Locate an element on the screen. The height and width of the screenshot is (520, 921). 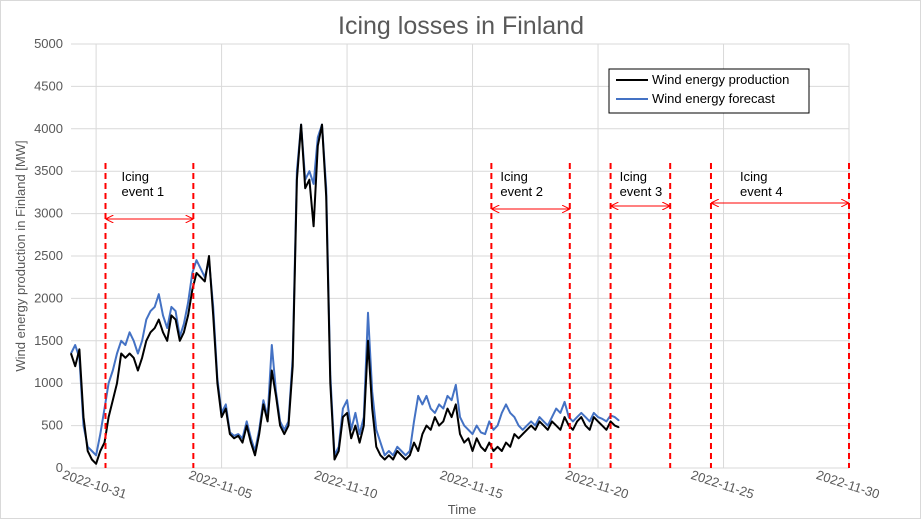
y-tick-label: 4000 is located at coordinates (48, 128).